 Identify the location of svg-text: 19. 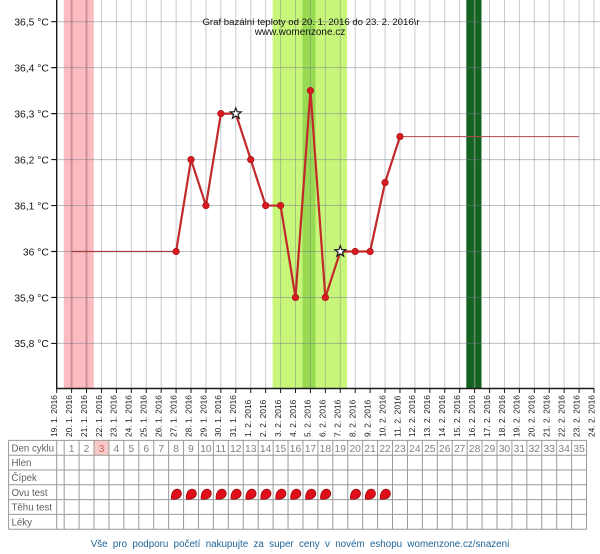
(341, 449).